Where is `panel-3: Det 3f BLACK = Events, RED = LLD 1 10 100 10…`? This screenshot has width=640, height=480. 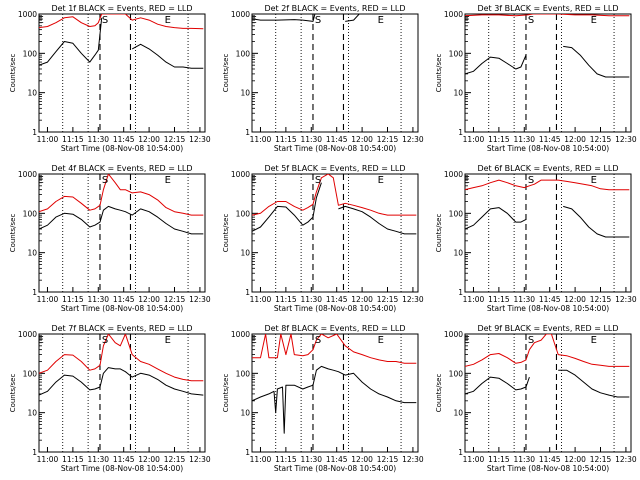 panel-3: Det 3f BLACK = Events, RED = LLD 1 10 100 10… is located at coordinates (536, 78).